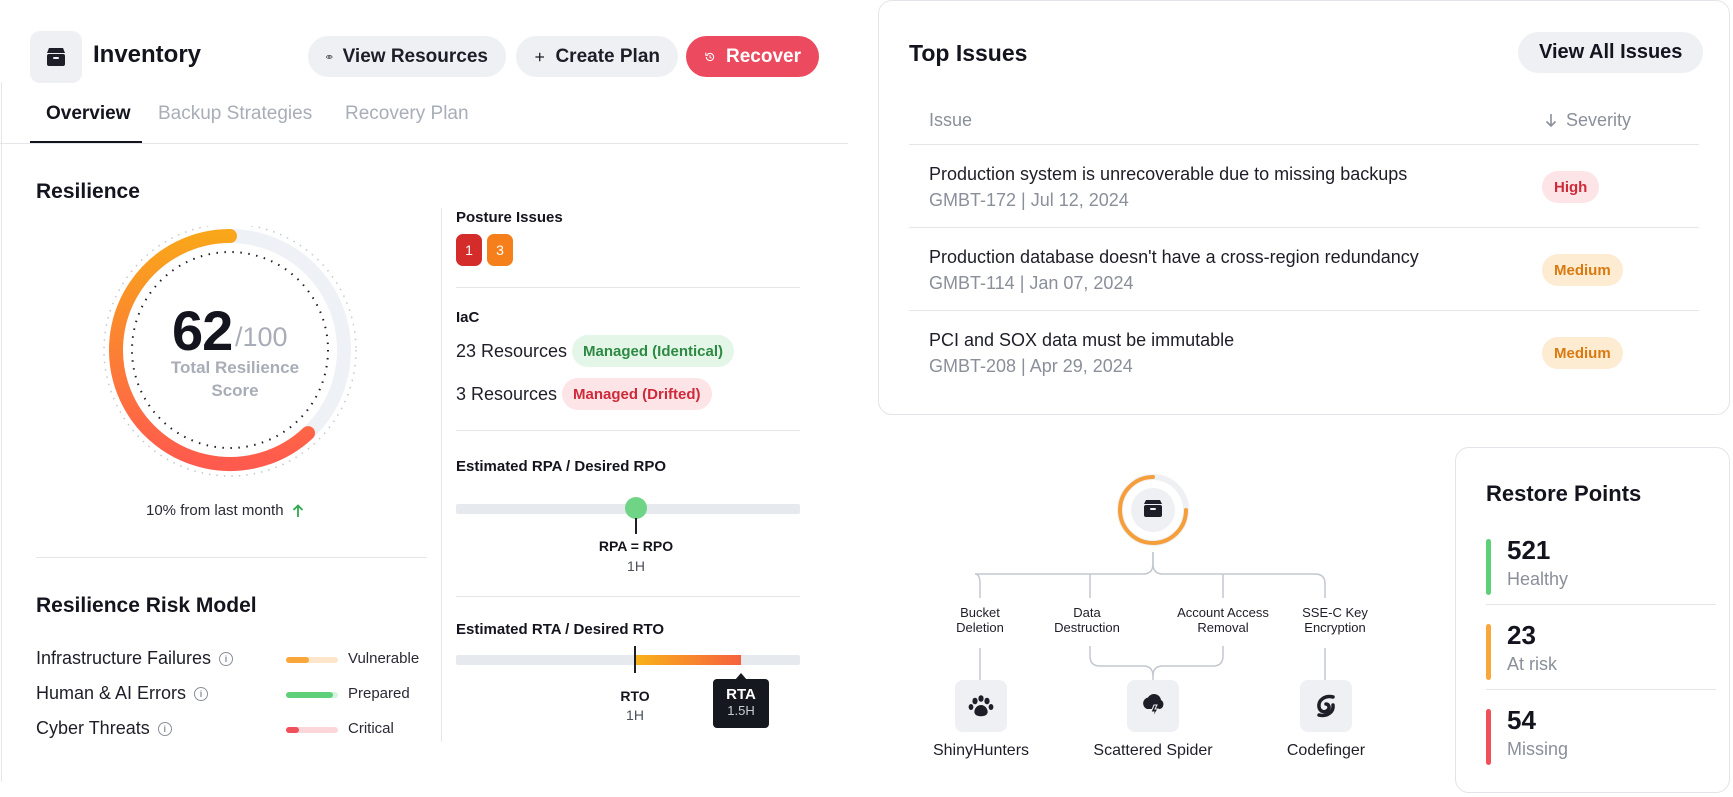 Image resolution: width=1733 pixels, height=797 pixels. What do you see at coordinates (1153, 706) in the screenshot?
I see `storm-cloud-icon` at bounding box center [1153, 706].